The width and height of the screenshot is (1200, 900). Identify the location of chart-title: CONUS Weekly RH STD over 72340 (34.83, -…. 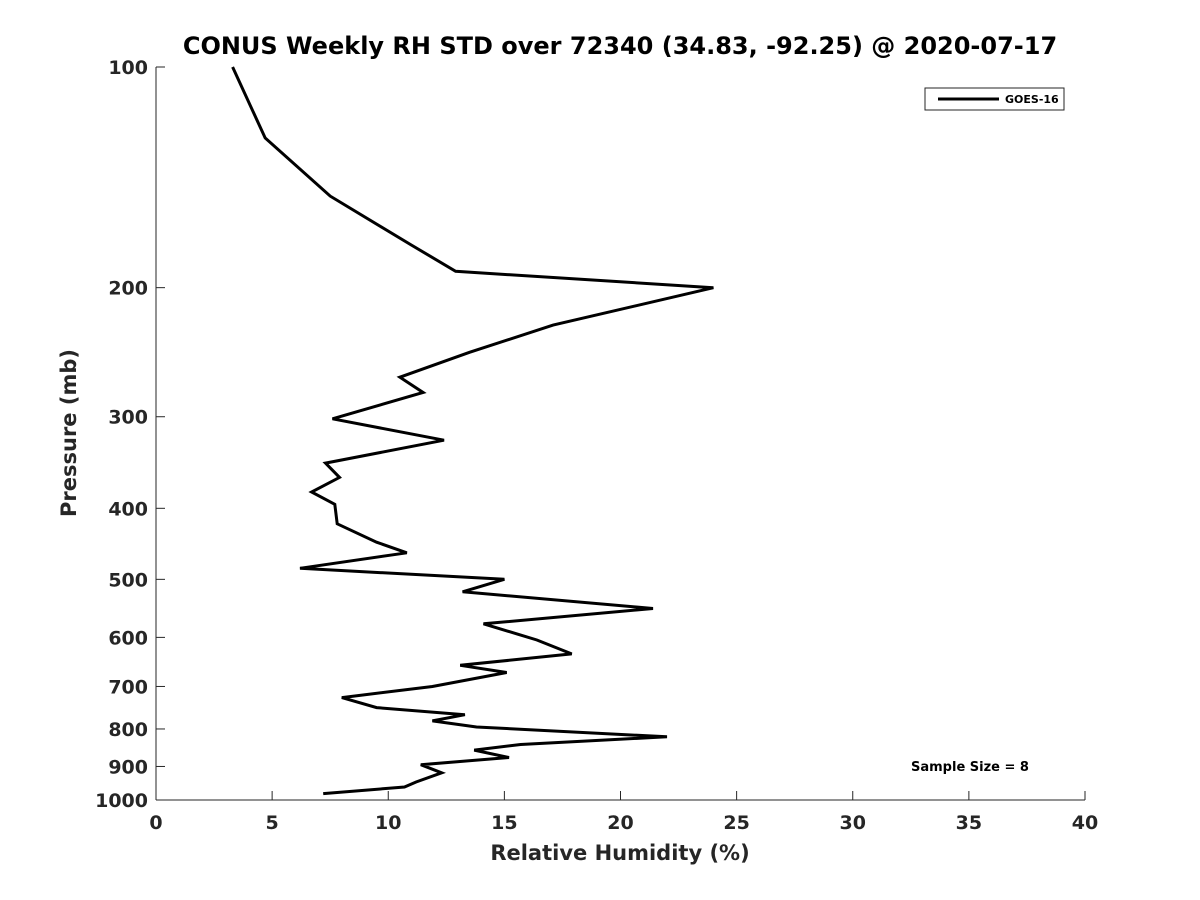
(620, 46).